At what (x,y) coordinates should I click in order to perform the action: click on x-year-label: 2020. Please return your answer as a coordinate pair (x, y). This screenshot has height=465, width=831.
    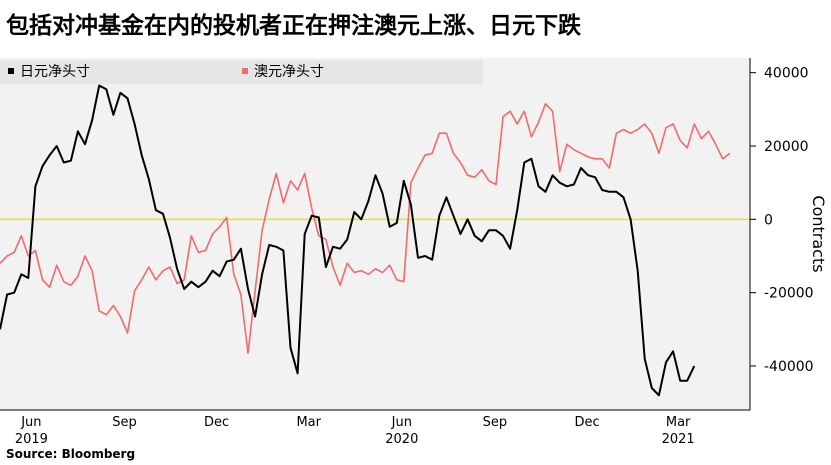
    Looking at the image, I should click on (401, 439).